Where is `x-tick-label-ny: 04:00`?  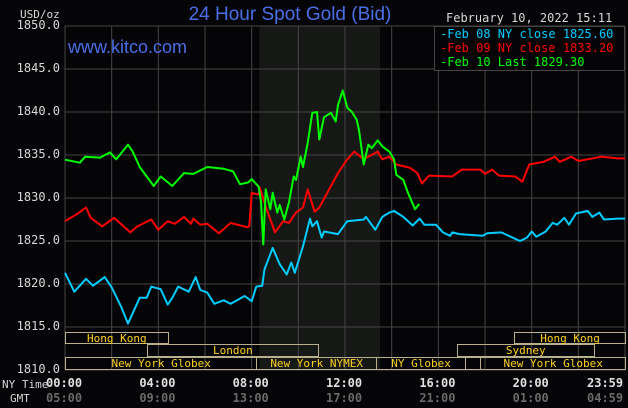 x-tick-label-ny: 04:00 is located at coordinates (157, 383).